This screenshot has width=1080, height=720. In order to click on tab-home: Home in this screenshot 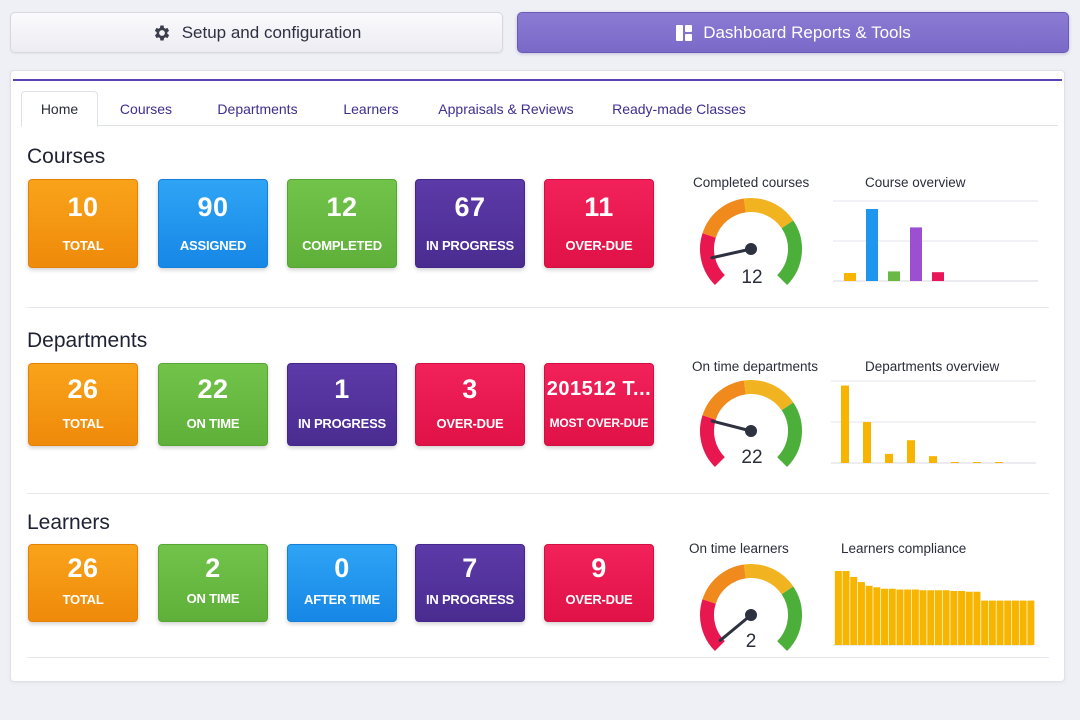, I will do `click(59, 109)`.